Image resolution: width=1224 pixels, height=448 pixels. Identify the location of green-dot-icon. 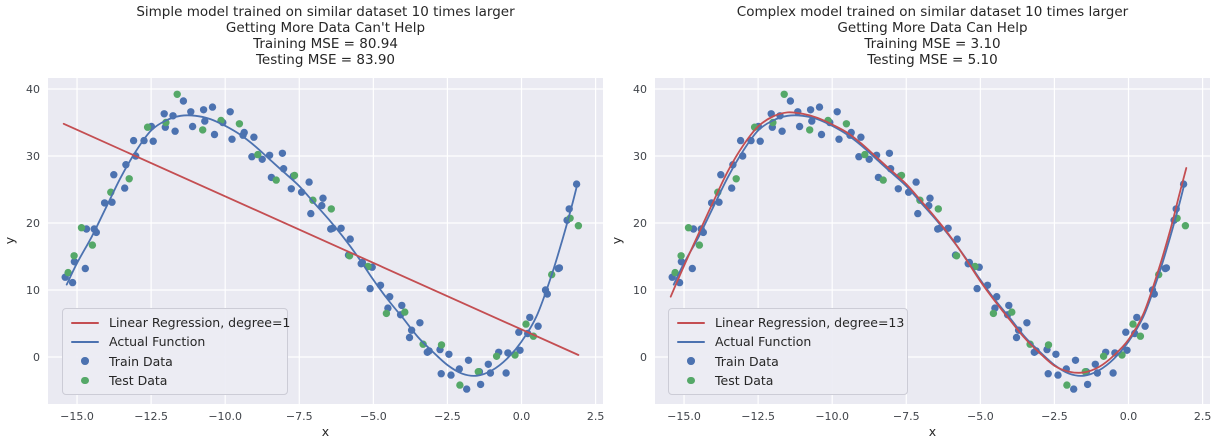
(85, 380).